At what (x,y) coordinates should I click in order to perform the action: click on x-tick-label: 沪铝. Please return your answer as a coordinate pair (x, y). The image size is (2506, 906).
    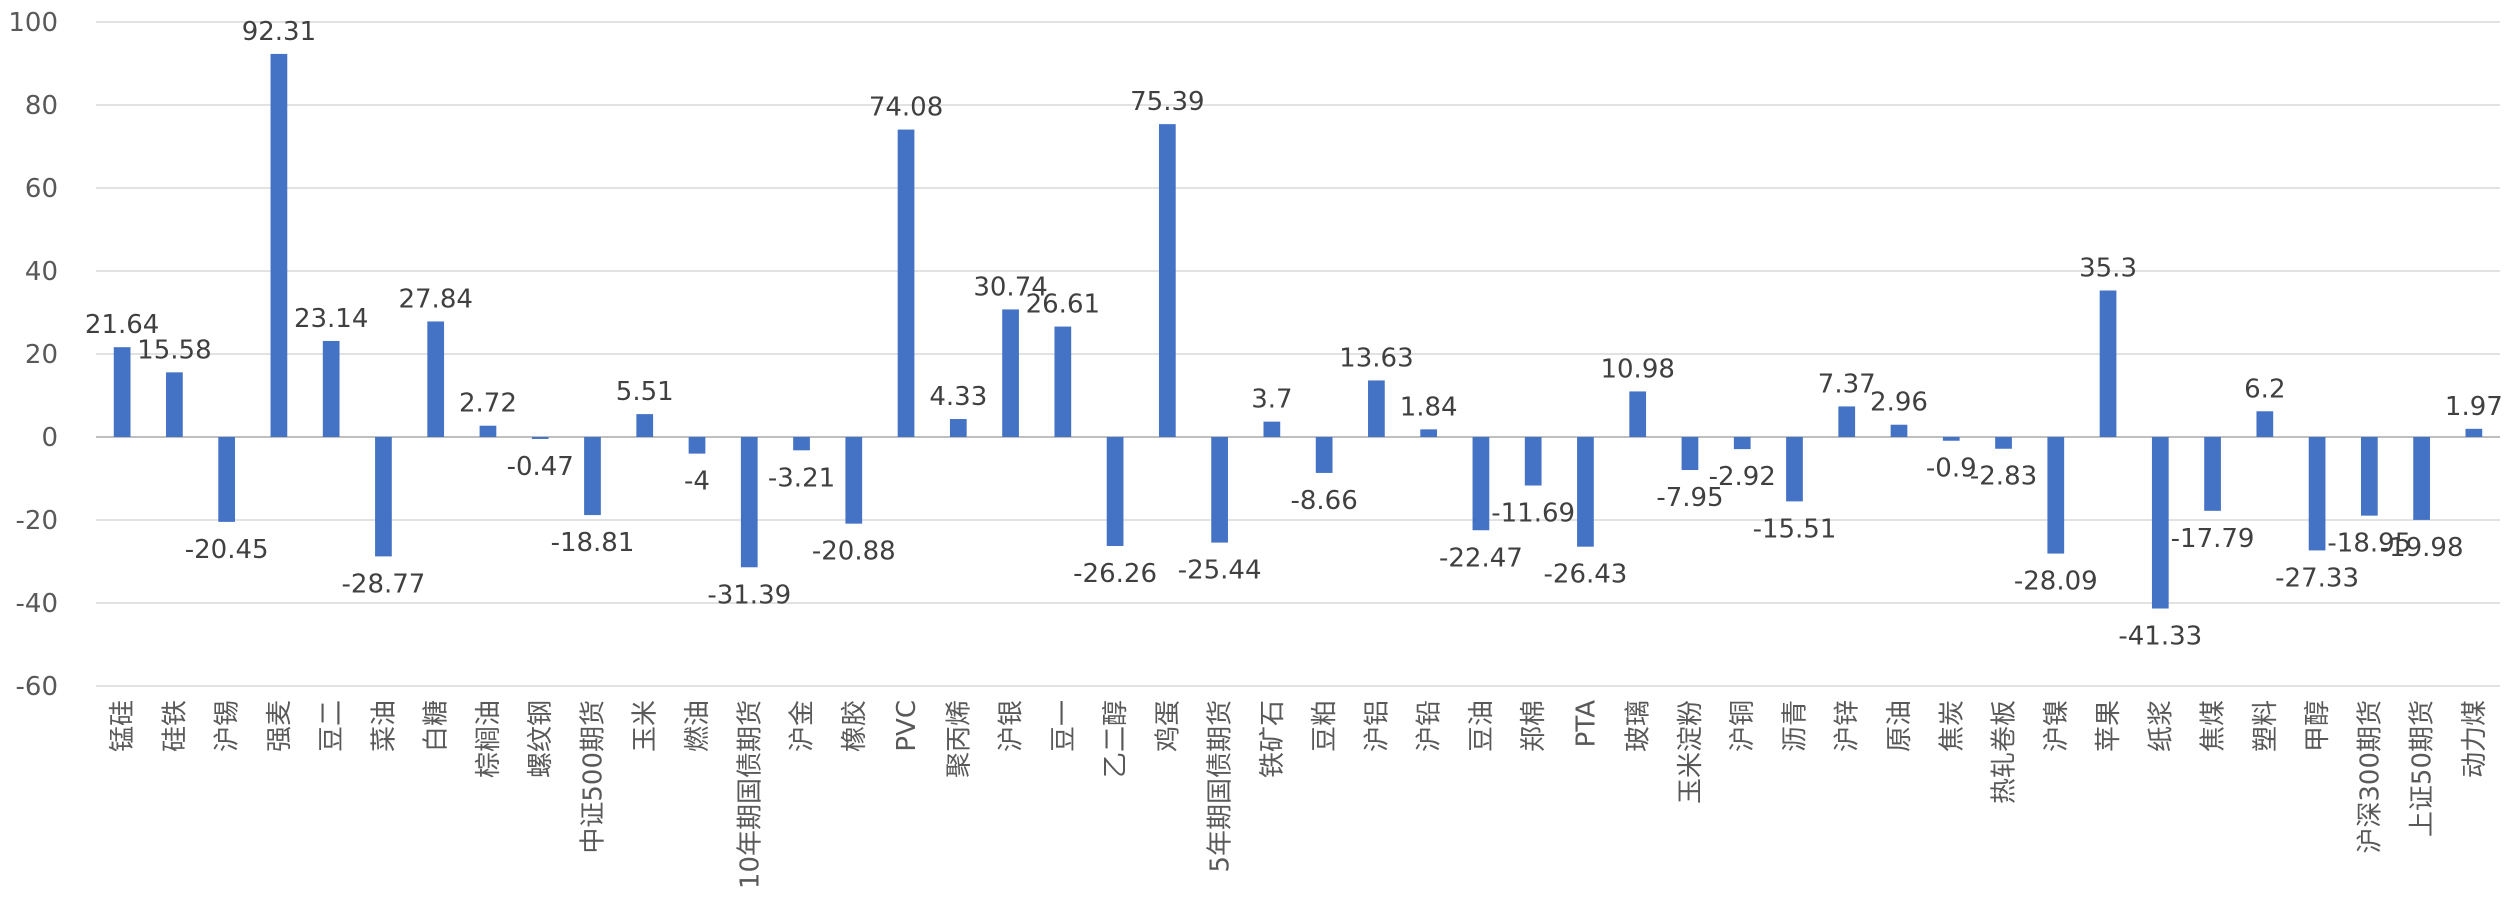
    Looking at the image, I should click on (1377, 726).